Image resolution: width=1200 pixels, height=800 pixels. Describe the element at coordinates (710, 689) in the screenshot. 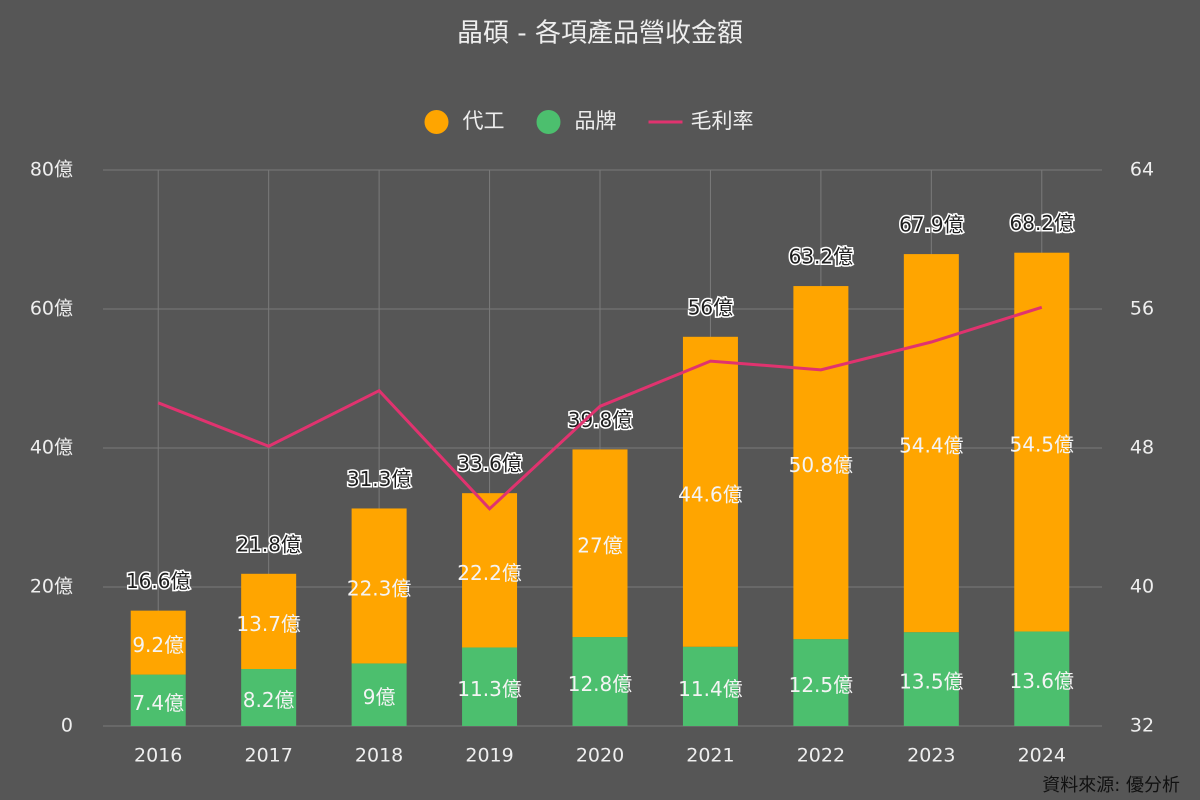

I see `data-label: 11.4億` at that location.